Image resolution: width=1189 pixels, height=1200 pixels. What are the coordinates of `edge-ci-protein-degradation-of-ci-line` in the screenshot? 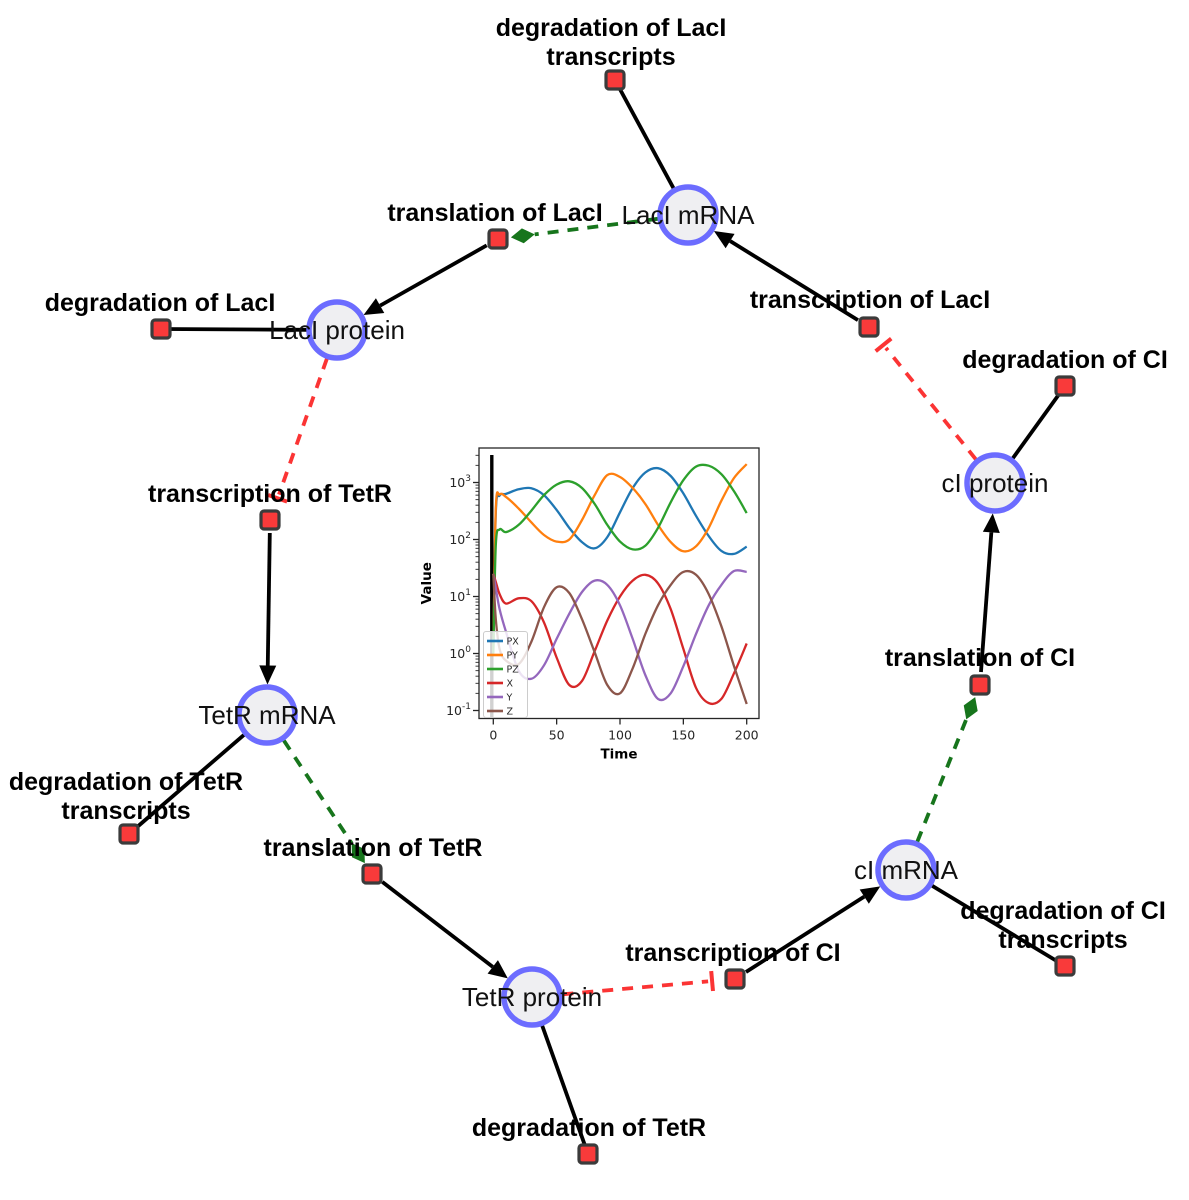 It's located at (1039, 422).